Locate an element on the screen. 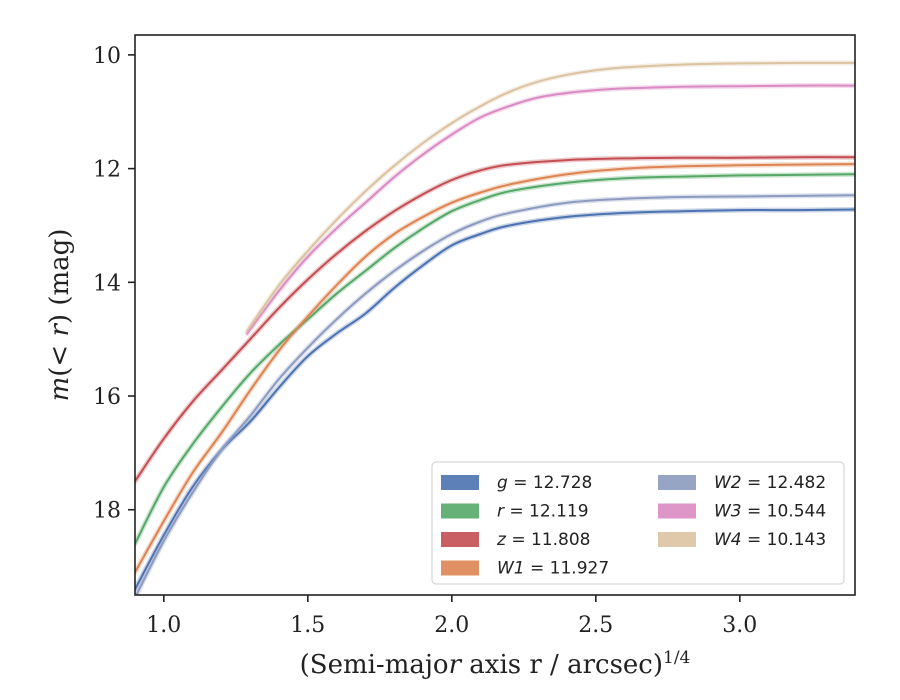 The width and height of the screenshot is (900, 700). legend-label-band: W4 is located at coordinates (728, 540).